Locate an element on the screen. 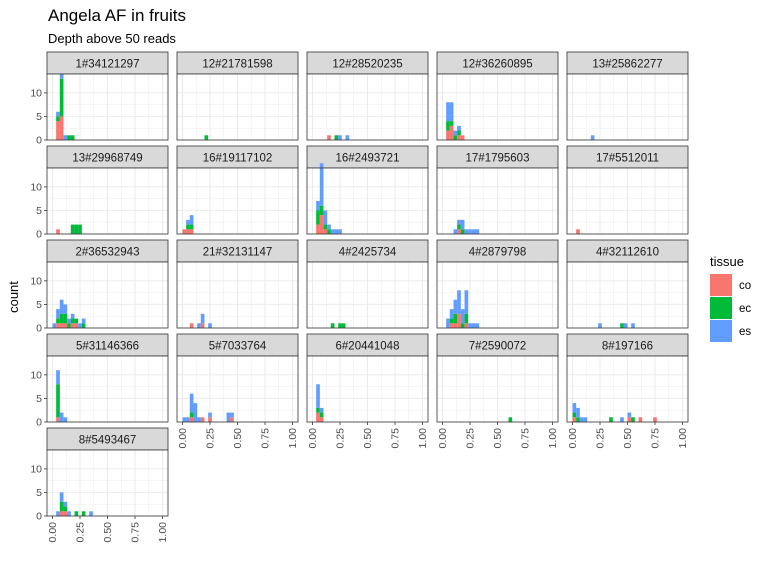  legend-title: tissue is located at coordinates (727, 261).